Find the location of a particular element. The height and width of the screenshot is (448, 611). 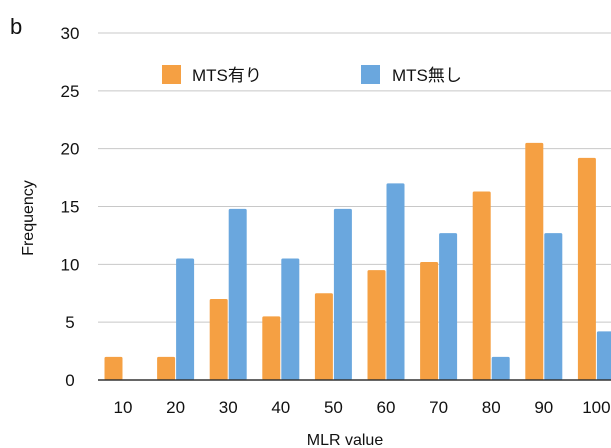

y-tick-label-15: 15 is located at coordinates (70, 207).